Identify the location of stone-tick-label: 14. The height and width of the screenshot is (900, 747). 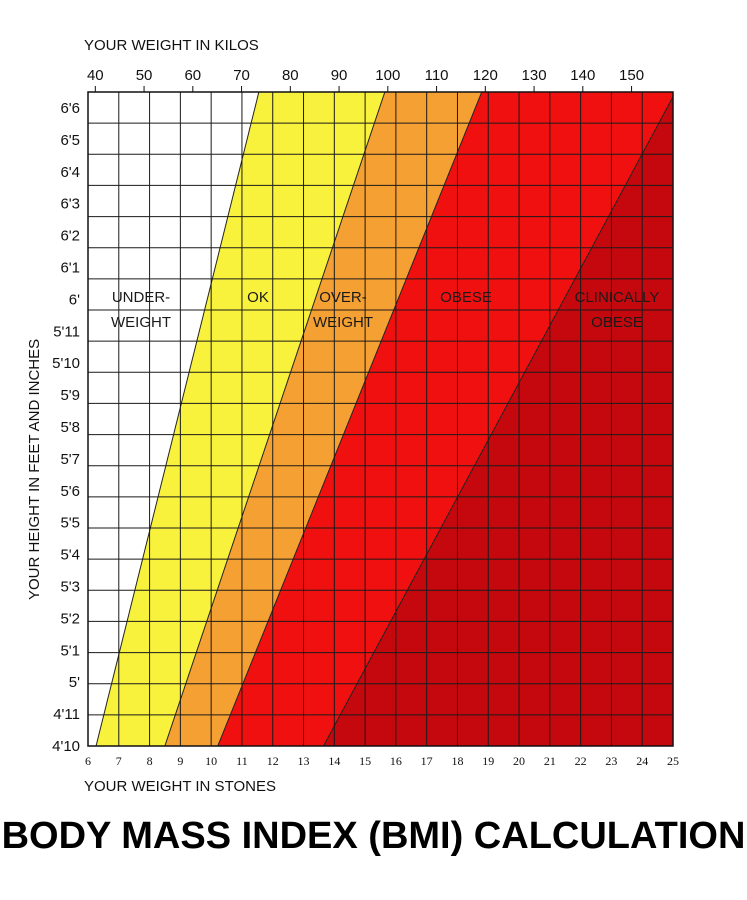
(334, 761).